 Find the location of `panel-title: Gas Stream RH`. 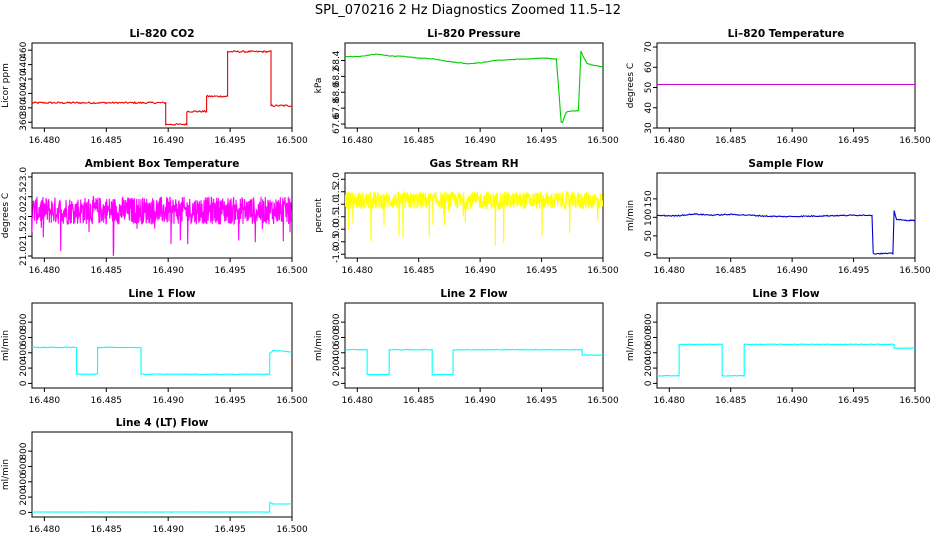

panel-title: Gas Stream RH is located at coordinates (473, 164).